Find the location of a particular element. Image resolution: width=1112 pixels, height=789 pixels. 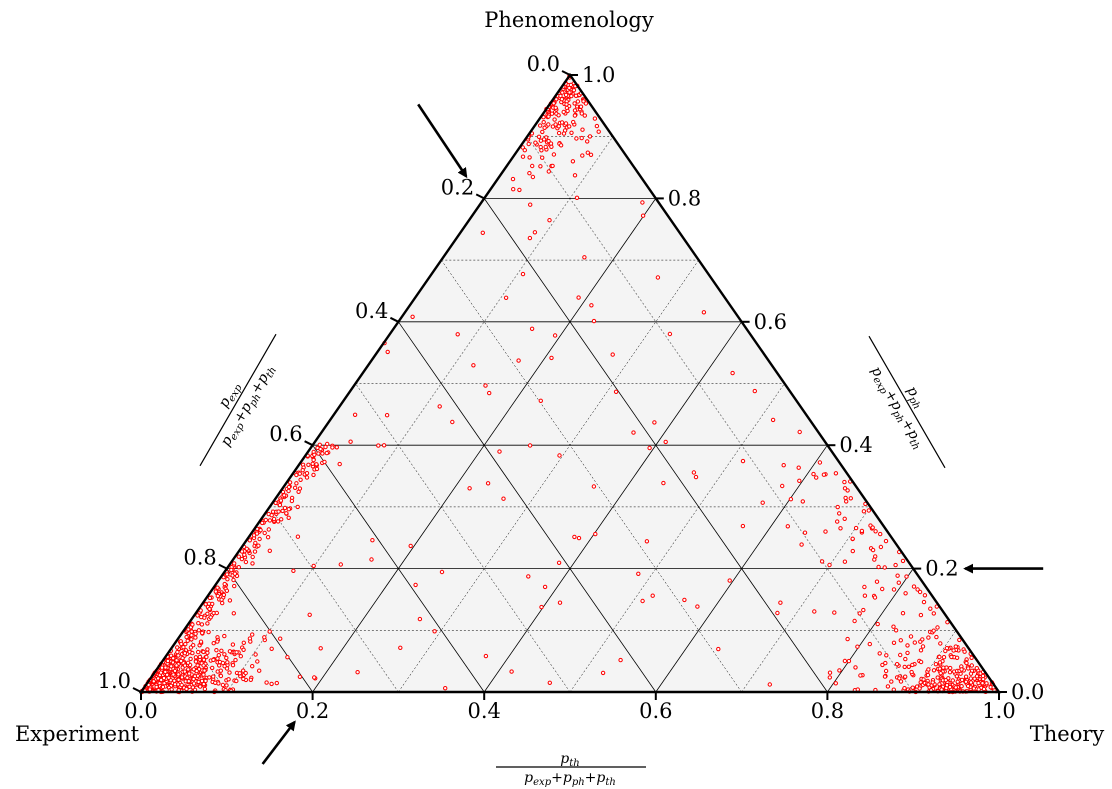

axis-label-left: pexp pexp+pph+pth is located at coordinates (239, 400).